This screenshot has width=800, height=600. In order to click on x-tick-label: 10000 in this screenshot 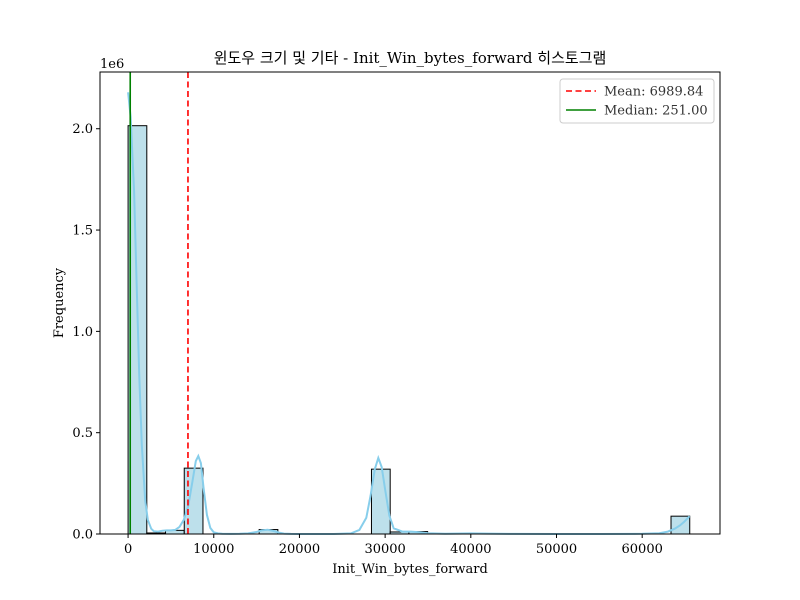, I will do `click(213, 549)`.